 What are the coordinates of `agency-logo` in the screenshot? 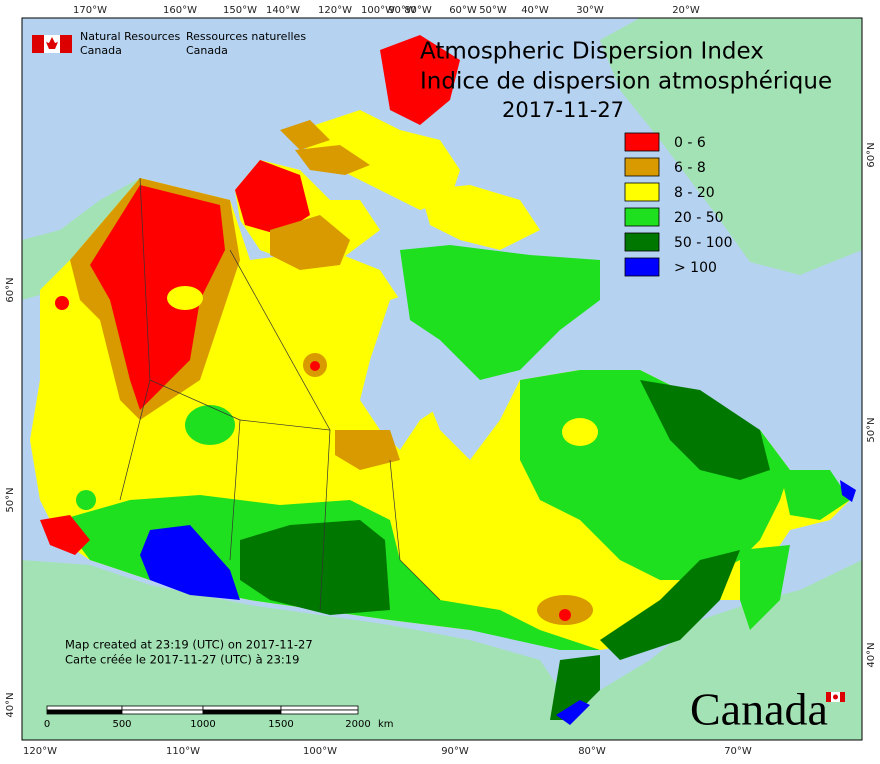 It's located at (52, 44).